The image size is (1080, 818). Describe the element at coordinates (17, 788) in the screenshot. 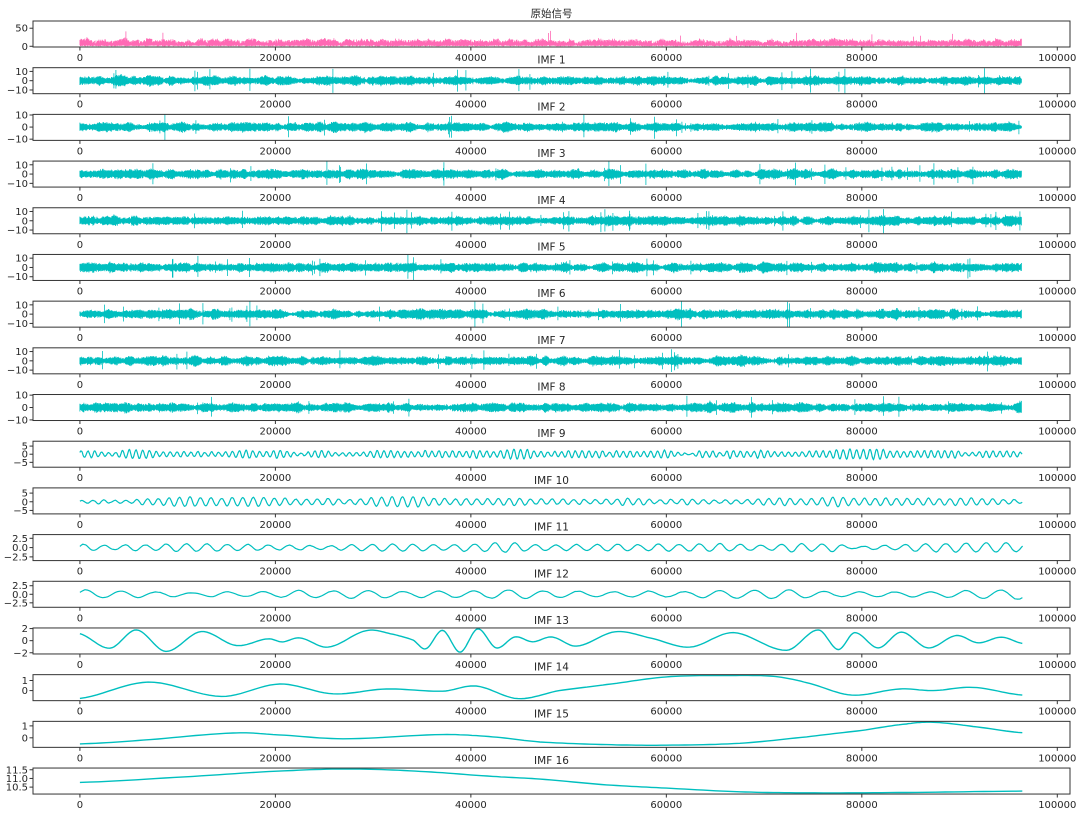

I see `y-tick-label: 10.5` at that location.